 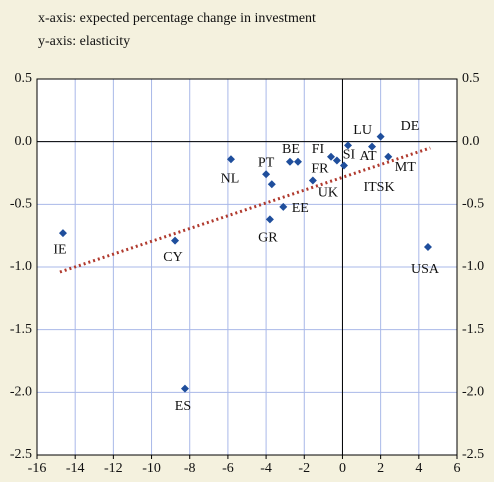 What do you see at coordinates (380, 468) in the screenshot?
I see `x-tick-label: 2` at bounding box center [380, 468].